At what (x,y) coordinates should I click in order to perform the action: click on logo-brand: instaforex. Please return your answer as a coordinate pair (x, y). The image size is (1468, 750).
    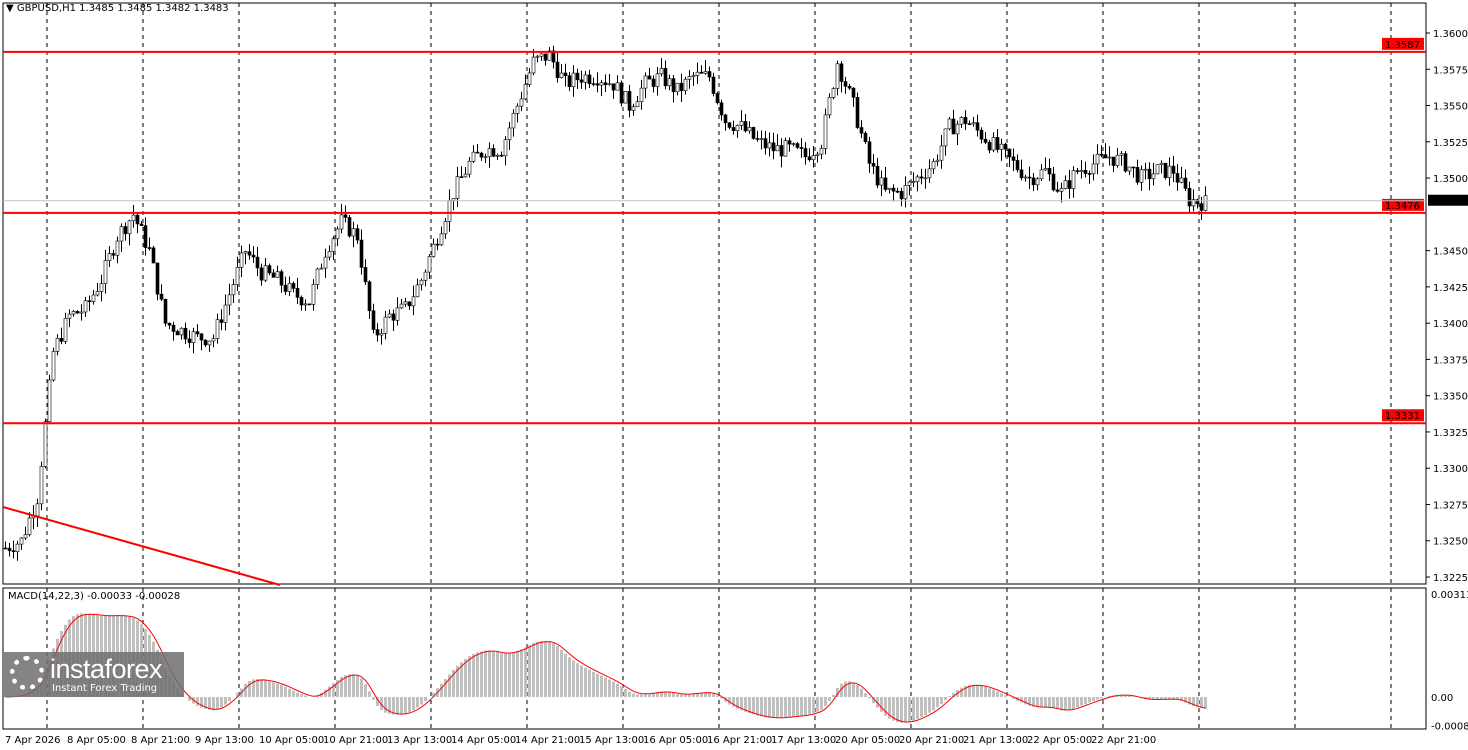
    Looking at the image, I should click on (106, 669).